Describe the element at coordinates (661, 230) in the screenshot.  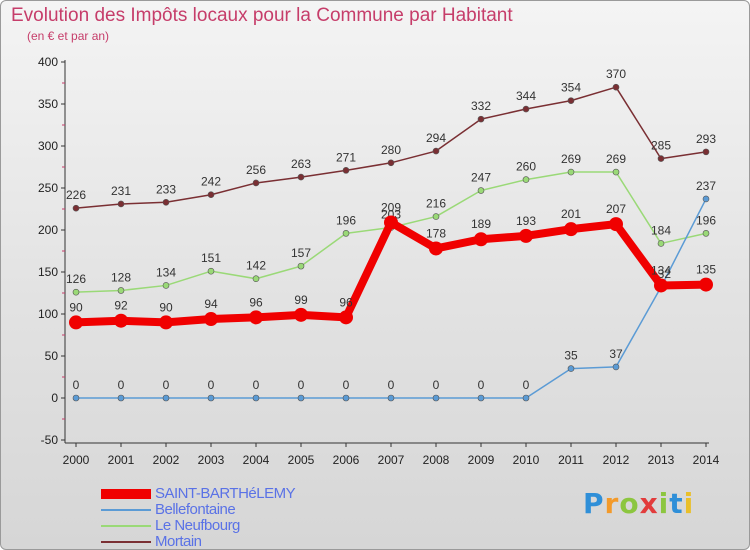
I see `data-label: 184` at that location.